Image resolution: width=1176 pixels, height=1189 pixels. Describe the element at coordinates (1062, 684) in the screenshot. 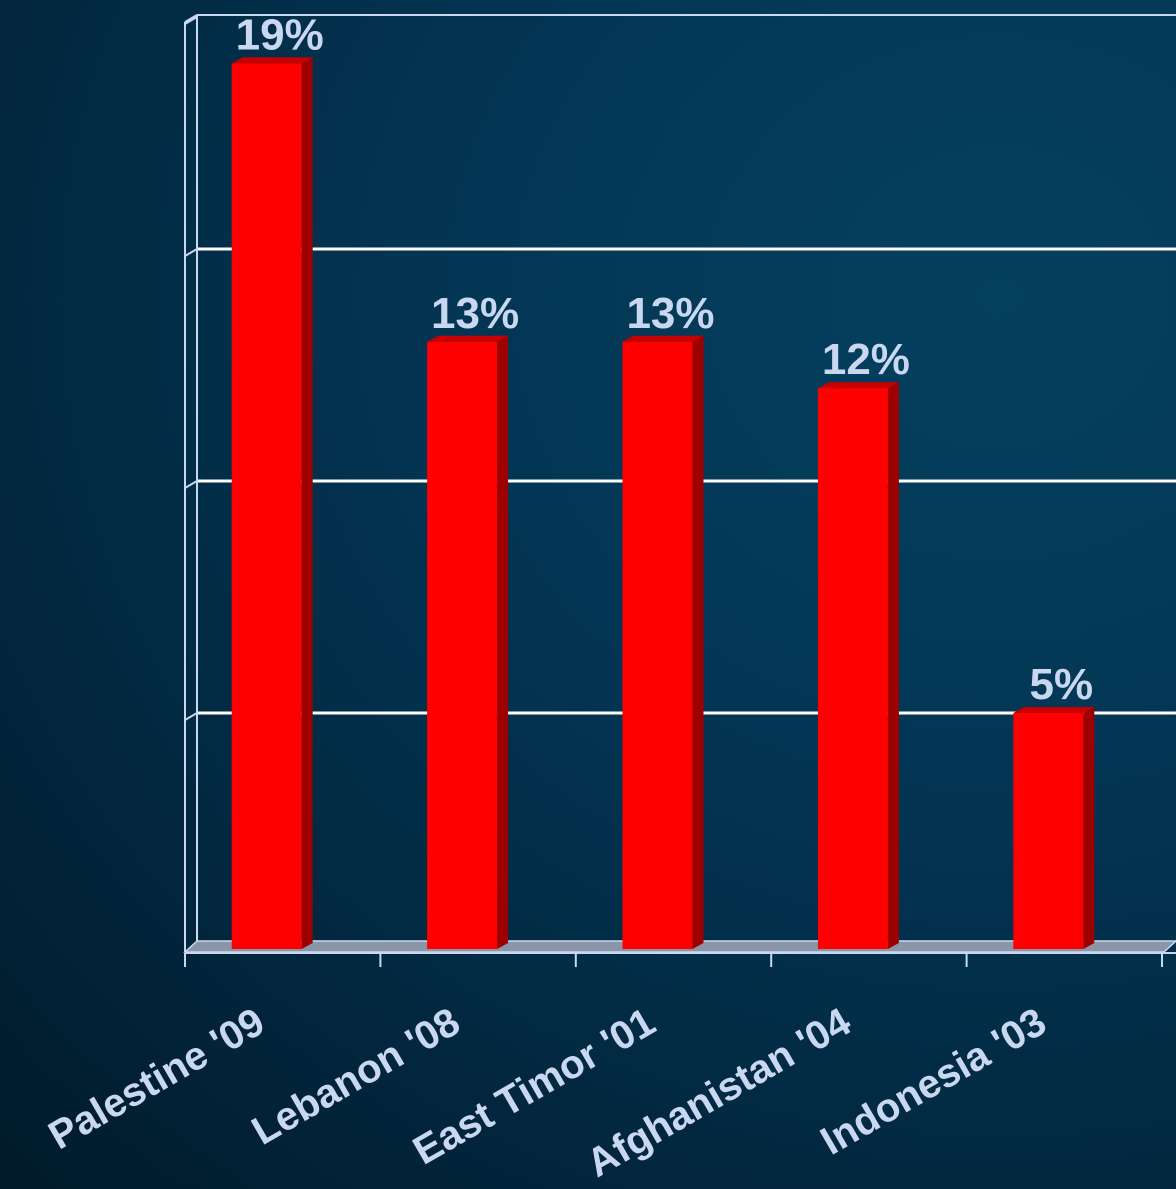

I see `value-label: 5%` at that location.